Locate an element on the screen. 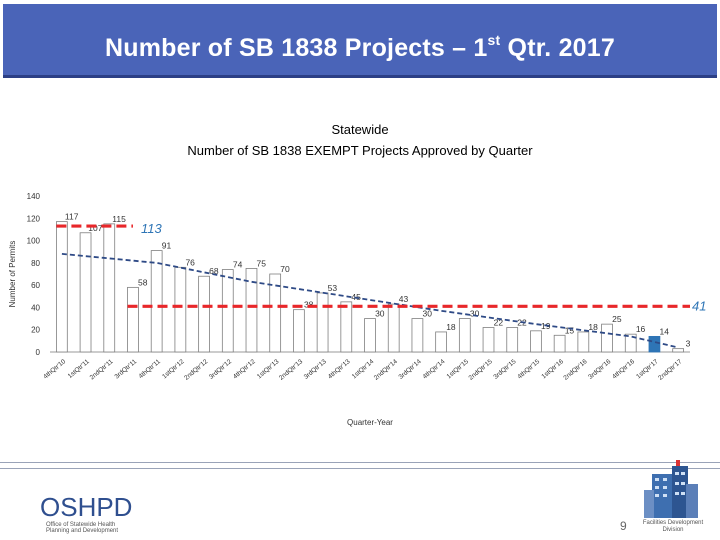 The height and width of the screenshot is (540, 720). x-tick-label: 4thQtr'13 is located at coordinates (339, 369).